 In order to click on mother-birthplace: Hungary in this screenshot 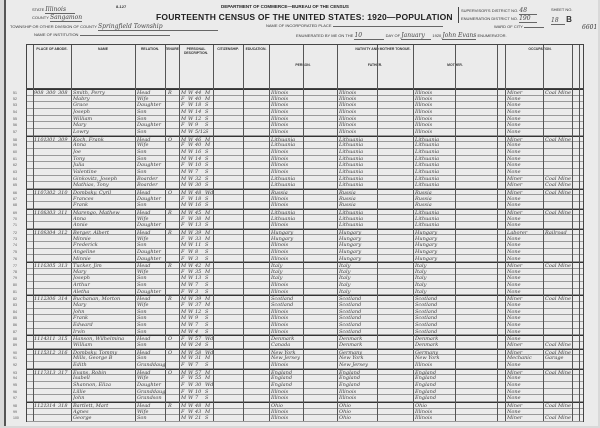, I will do `click(426, 251)`.